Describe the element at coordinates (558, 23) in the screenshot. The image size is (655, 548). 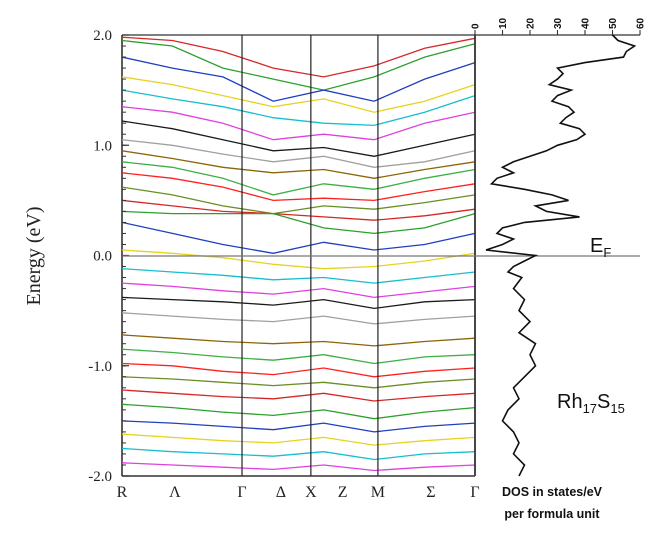
I see `dos-tick-label: 30` at that location.